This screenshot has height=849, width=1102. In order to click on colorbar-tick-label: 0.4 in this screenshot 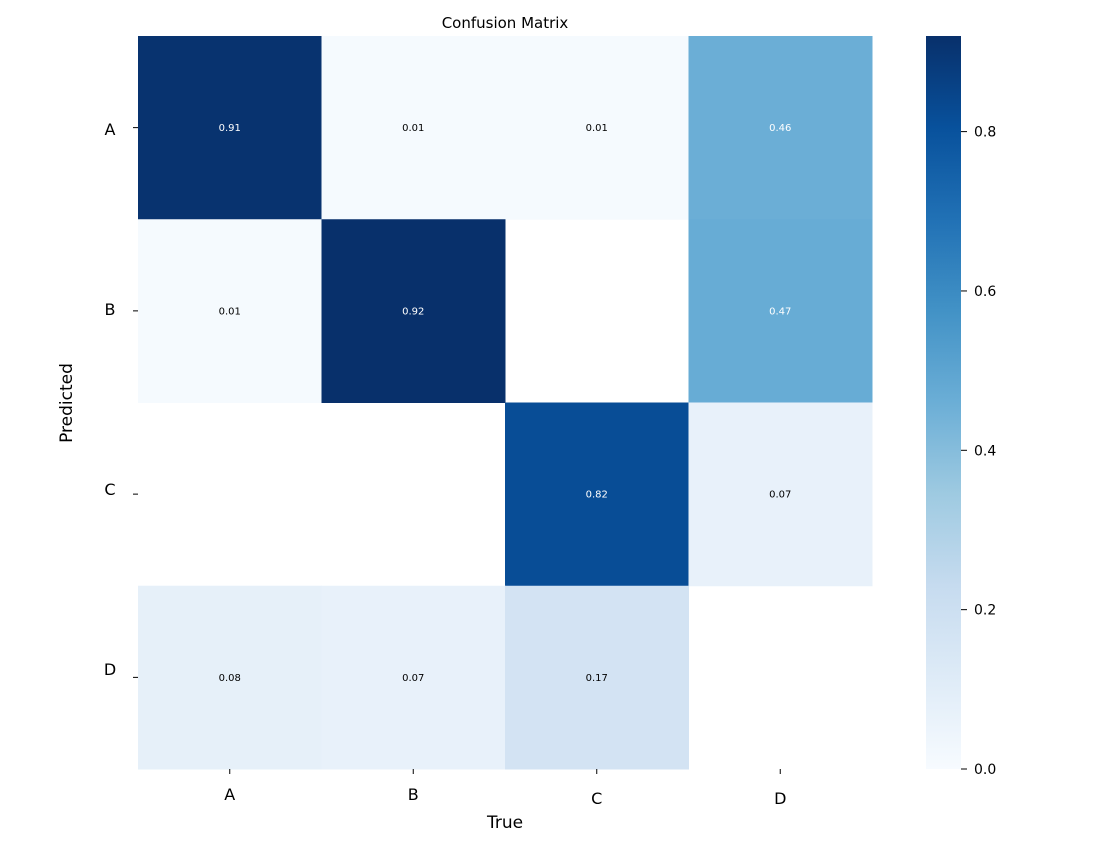, I will do `click(985, 451)`.